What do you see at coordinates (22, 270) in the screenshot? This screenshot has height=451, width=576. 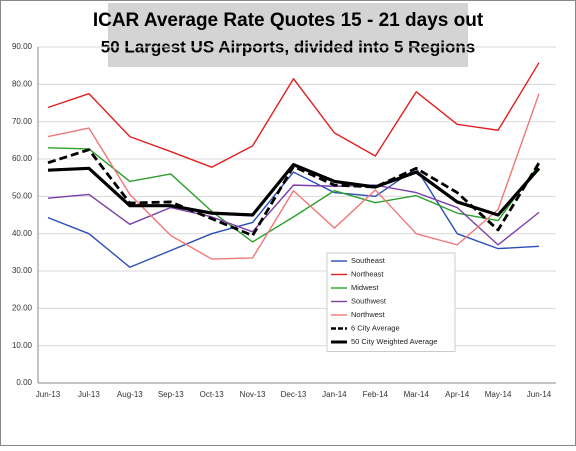 I see `y-tick-label: 30.00` at bounding box center [22, 270].